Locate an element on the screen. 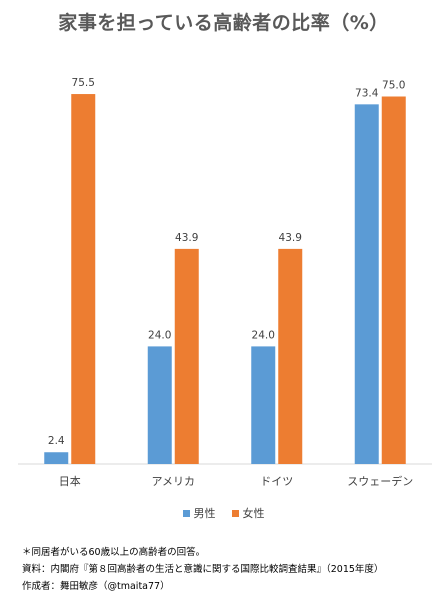  category-label-3: スウェーデン is located at coordinates (380, 481).